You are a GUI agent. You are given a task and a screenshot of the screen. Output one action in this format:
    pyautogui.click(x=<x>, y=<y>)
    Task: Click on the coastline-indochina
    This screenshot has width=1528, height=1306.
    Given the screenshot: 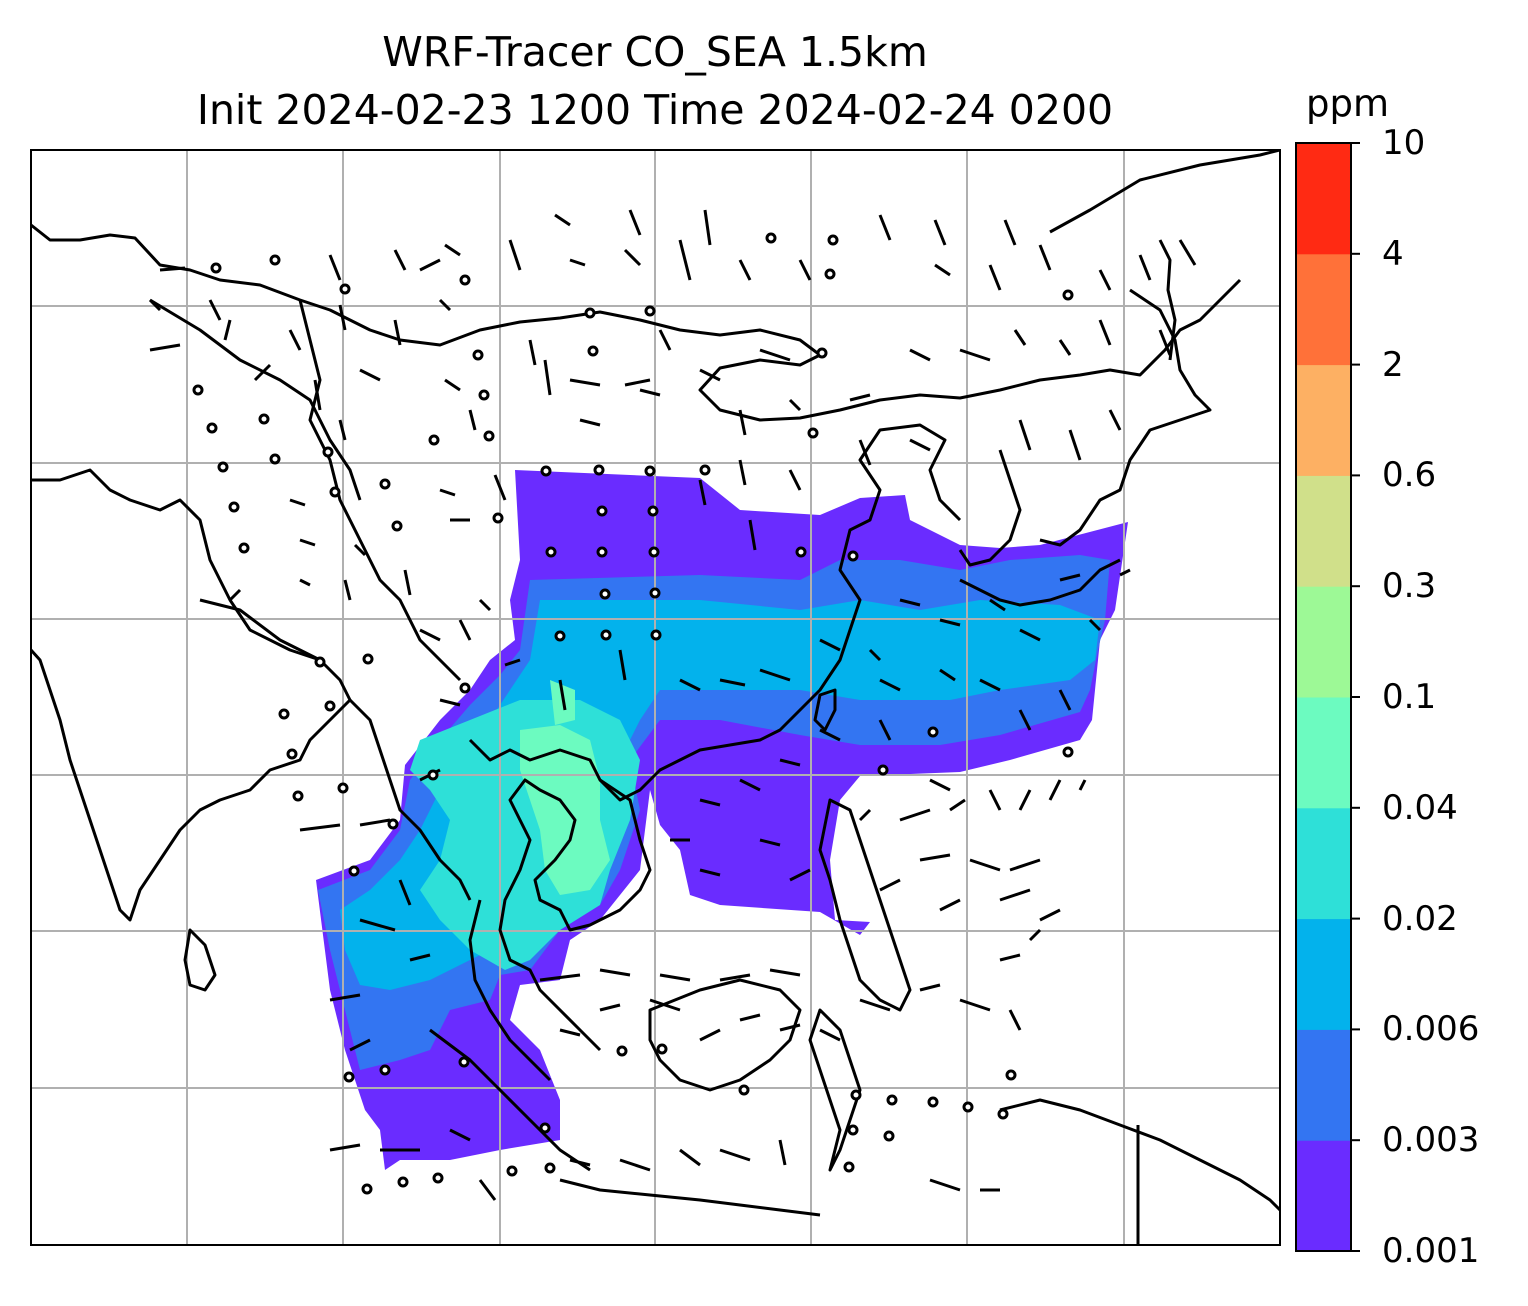 What is the action you would take?
    pyautogui.click(x=575, y=915)
    